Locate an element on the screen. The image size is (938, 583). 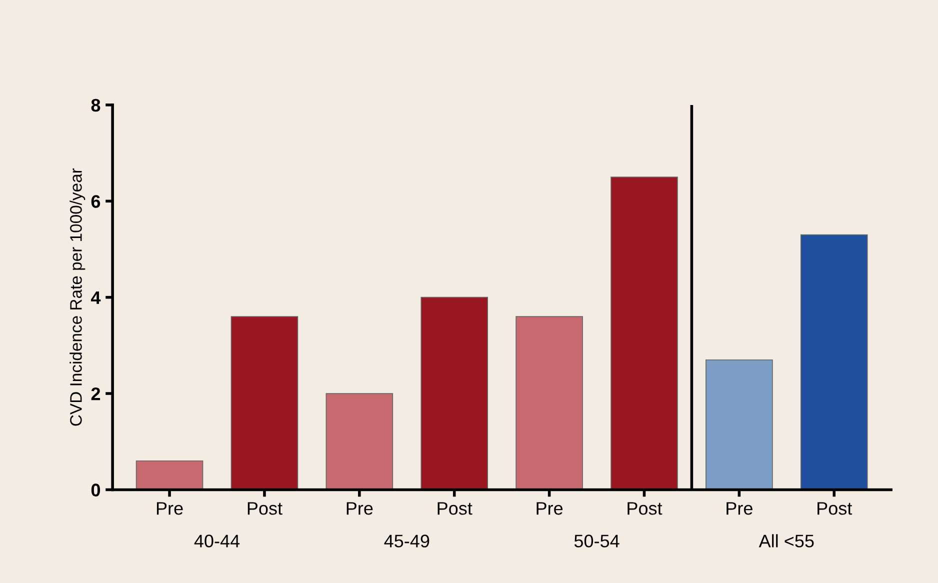
y-axis-title: CVD Incidence Rate per 1000/year is located at coordinates (78, 297).